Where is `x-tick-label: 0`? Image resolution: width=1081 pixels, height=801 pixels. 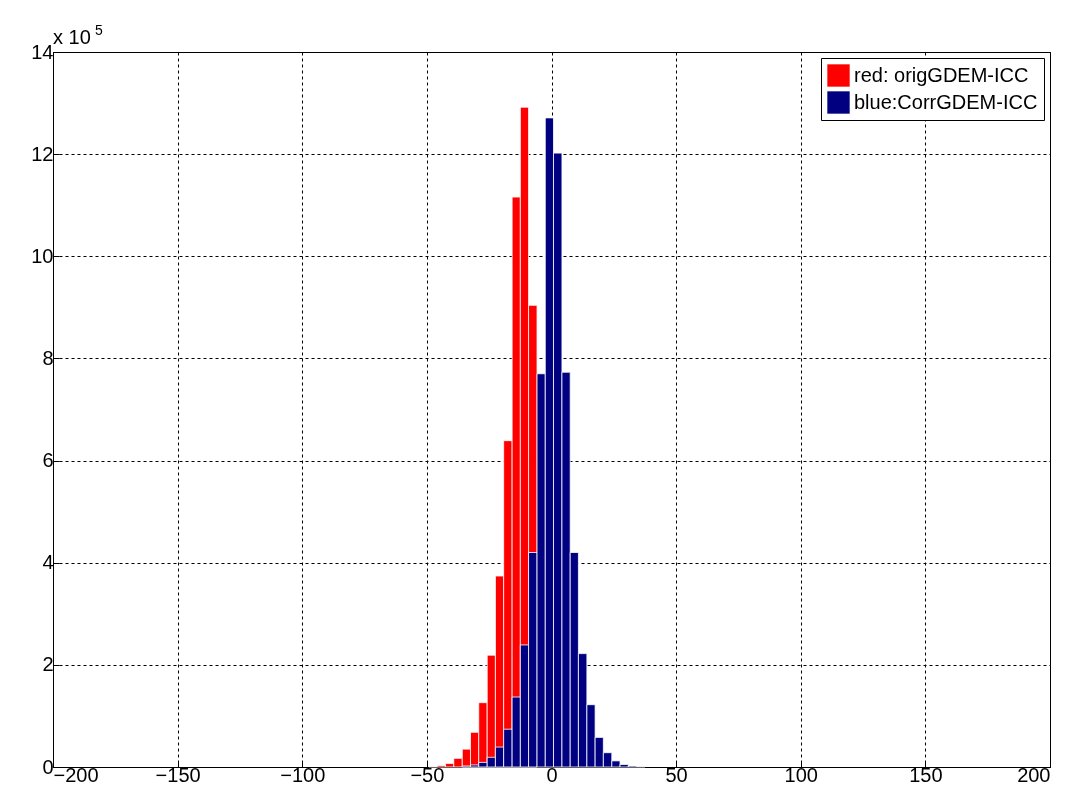
x-tick-label: 0 is located at coordinates (552, 774).